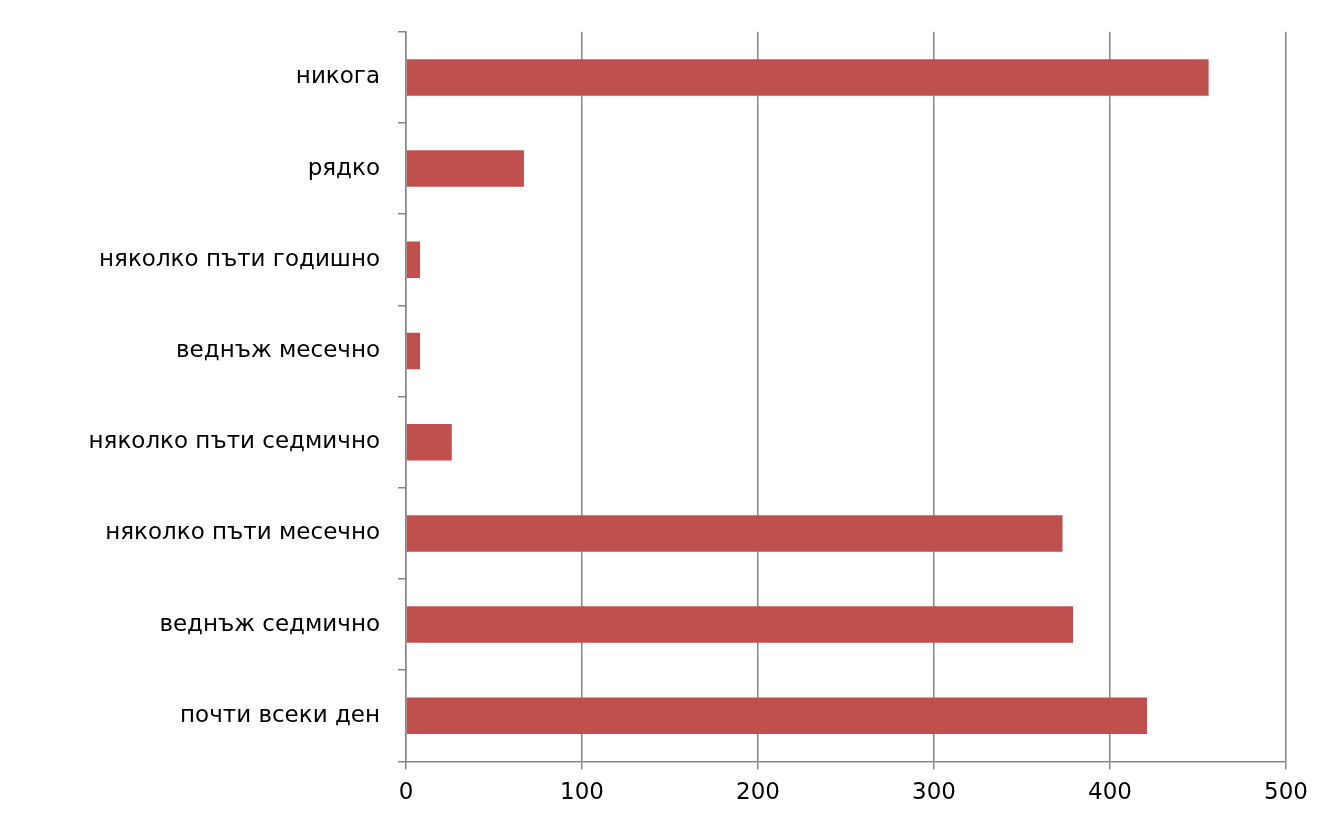 The image size is (1318, 827). I want to click on y-tick-label: няколко пъти месечно, so click(242, 531).